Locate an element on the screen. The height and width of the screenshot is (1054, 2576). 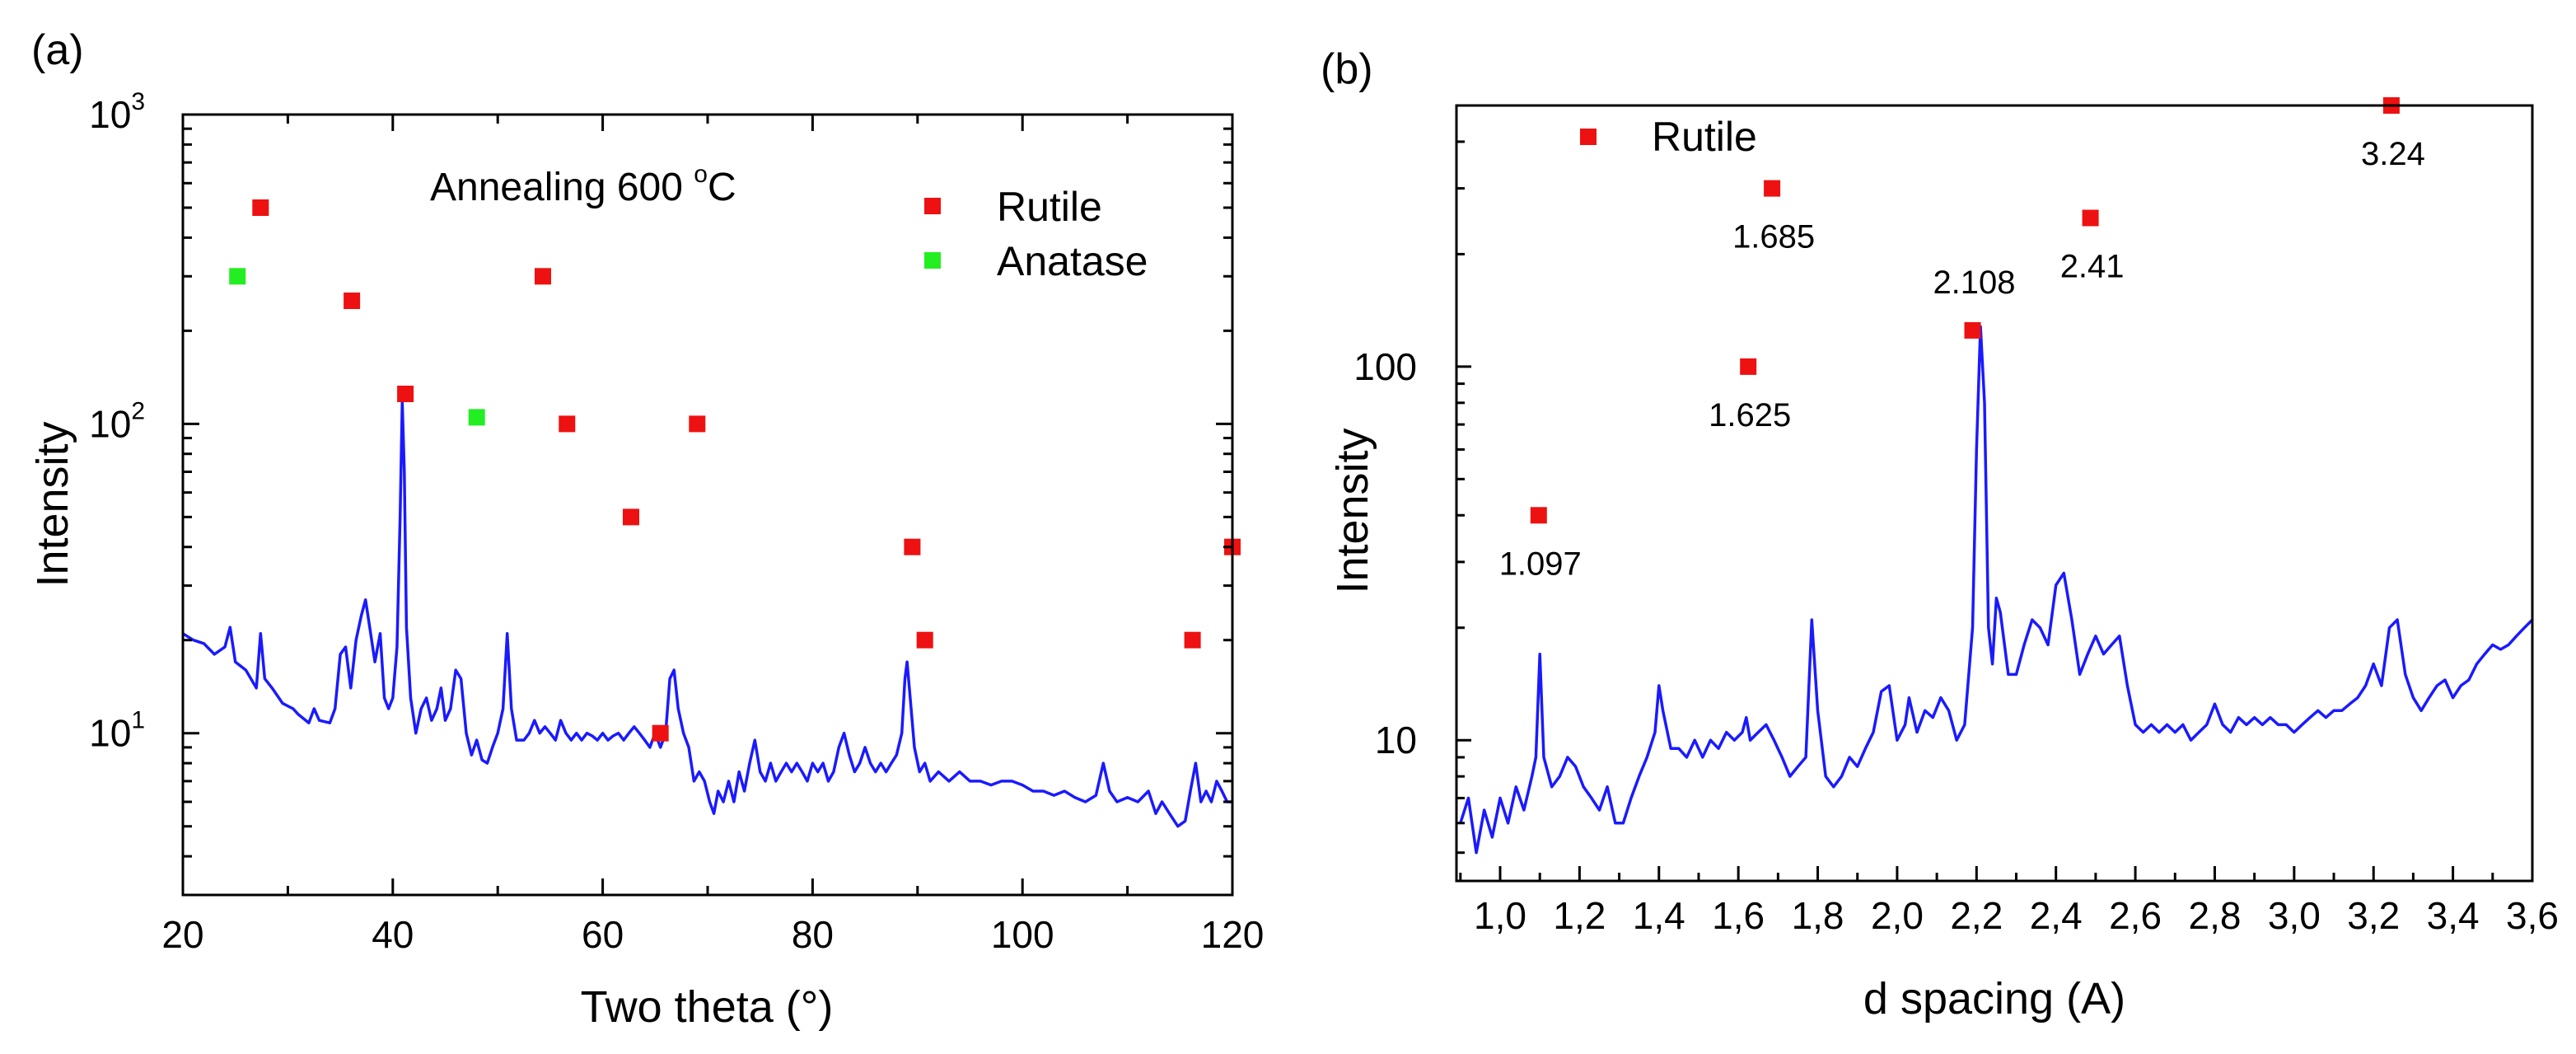
y-tick-label-a: 10² is located at coordinates (117, 421).